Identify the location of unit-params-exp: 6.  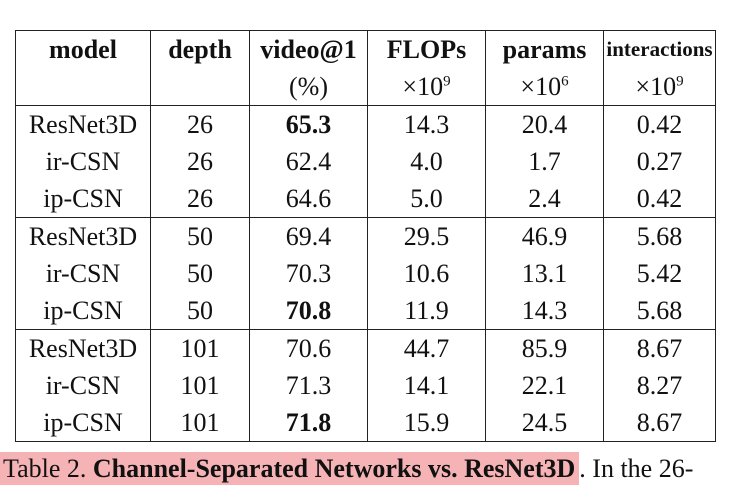
(565, 81).